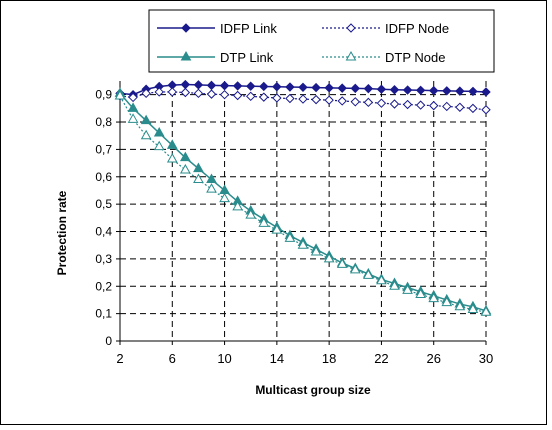  Describe the element at coordinates (248, 28) in the screenshot. I see `legend-label-idfp-link: IDFP Link` at that location.